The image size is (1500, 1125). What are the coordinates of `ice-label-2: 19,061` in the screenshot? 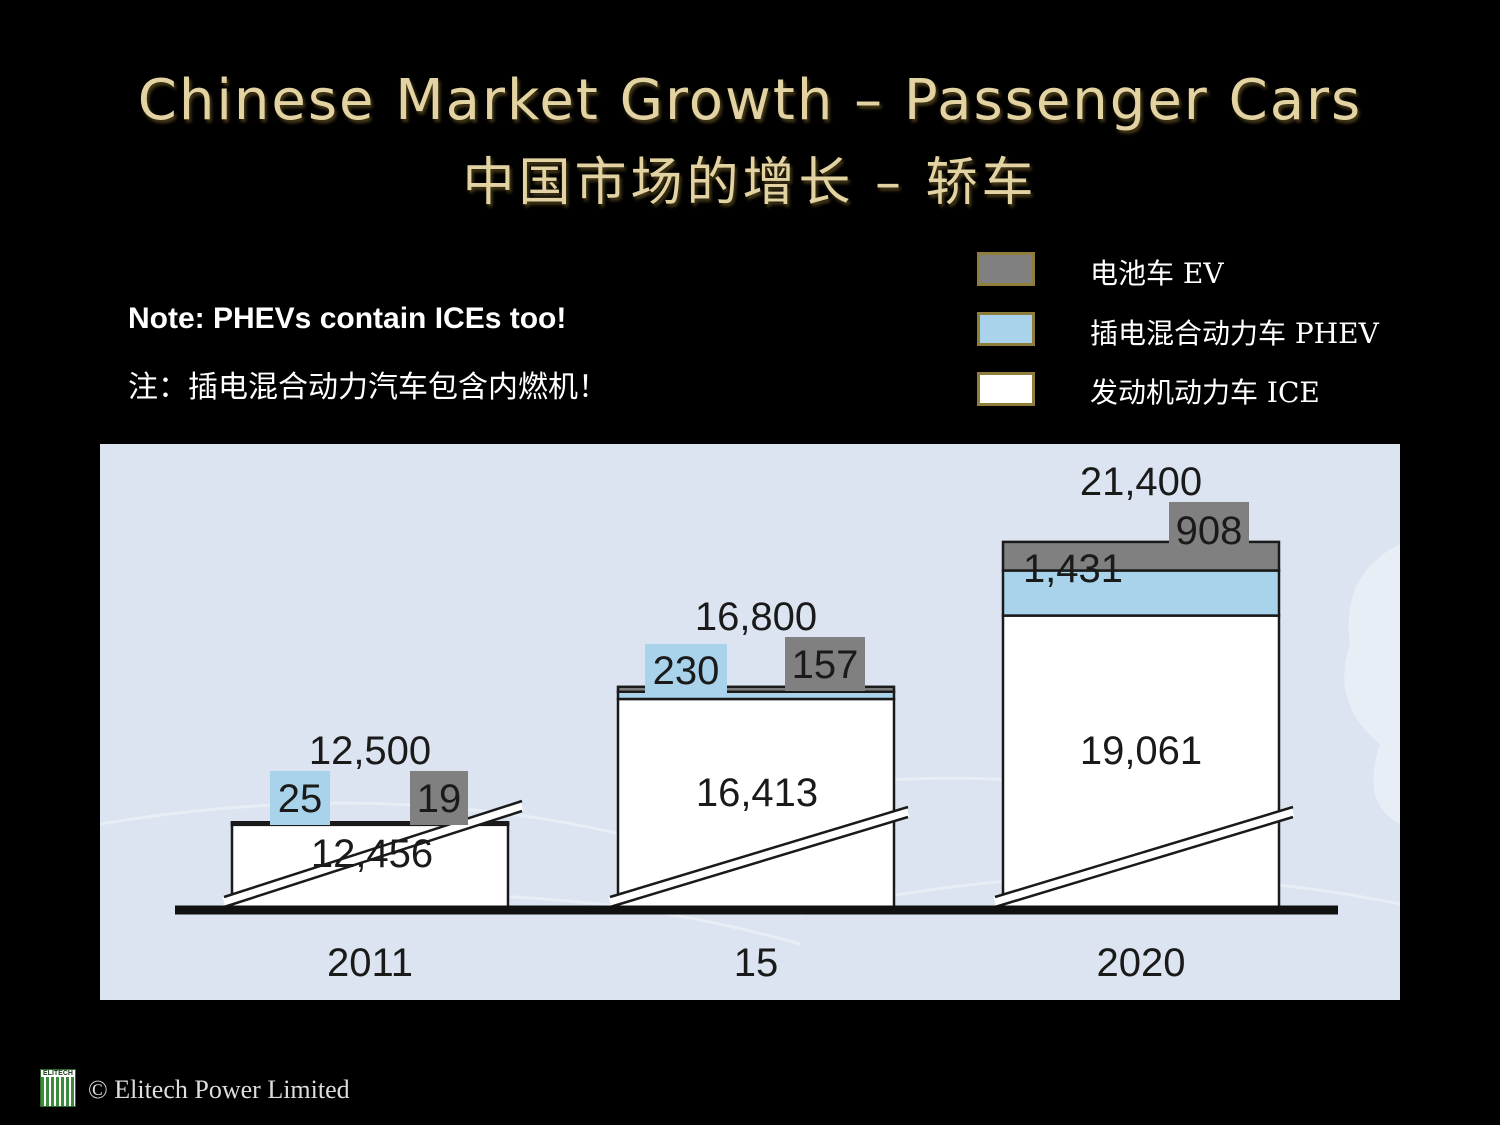 It's located at (1141, 751).